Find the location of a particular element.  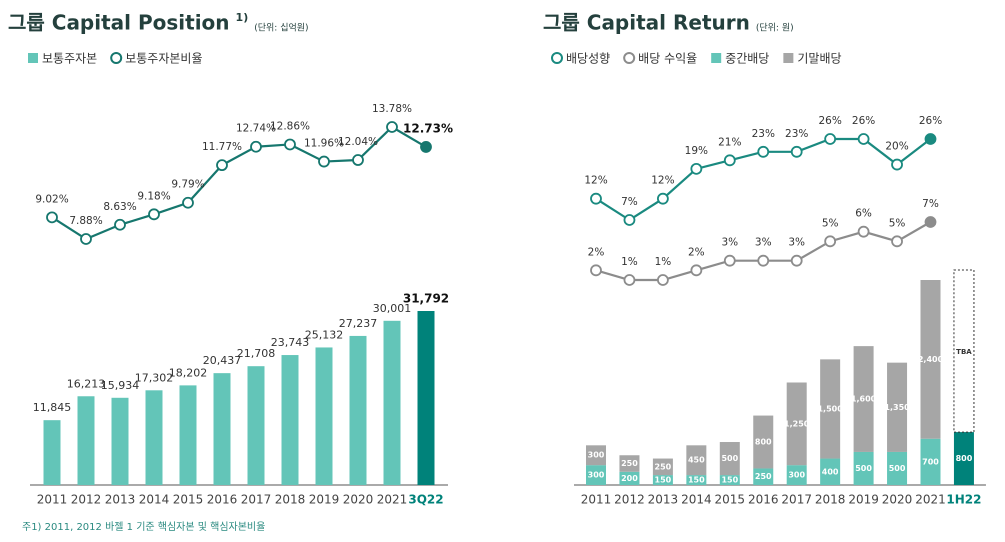

line-value-label: 3% is located at coordinates (763, 243).